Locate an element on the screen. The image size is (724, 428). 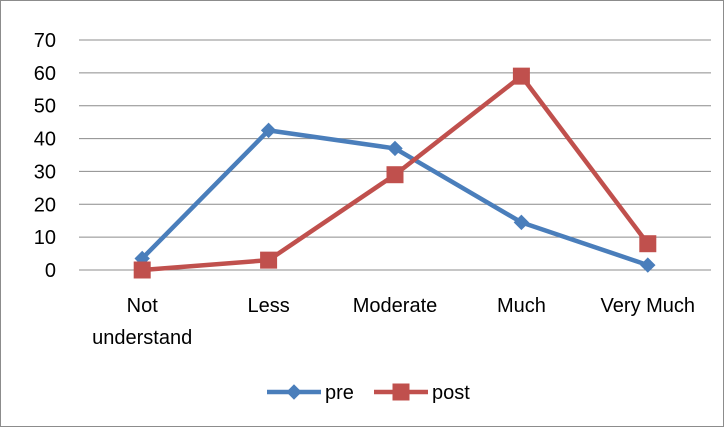
x-category-label-line: understand is located at coordinates (142, 338).